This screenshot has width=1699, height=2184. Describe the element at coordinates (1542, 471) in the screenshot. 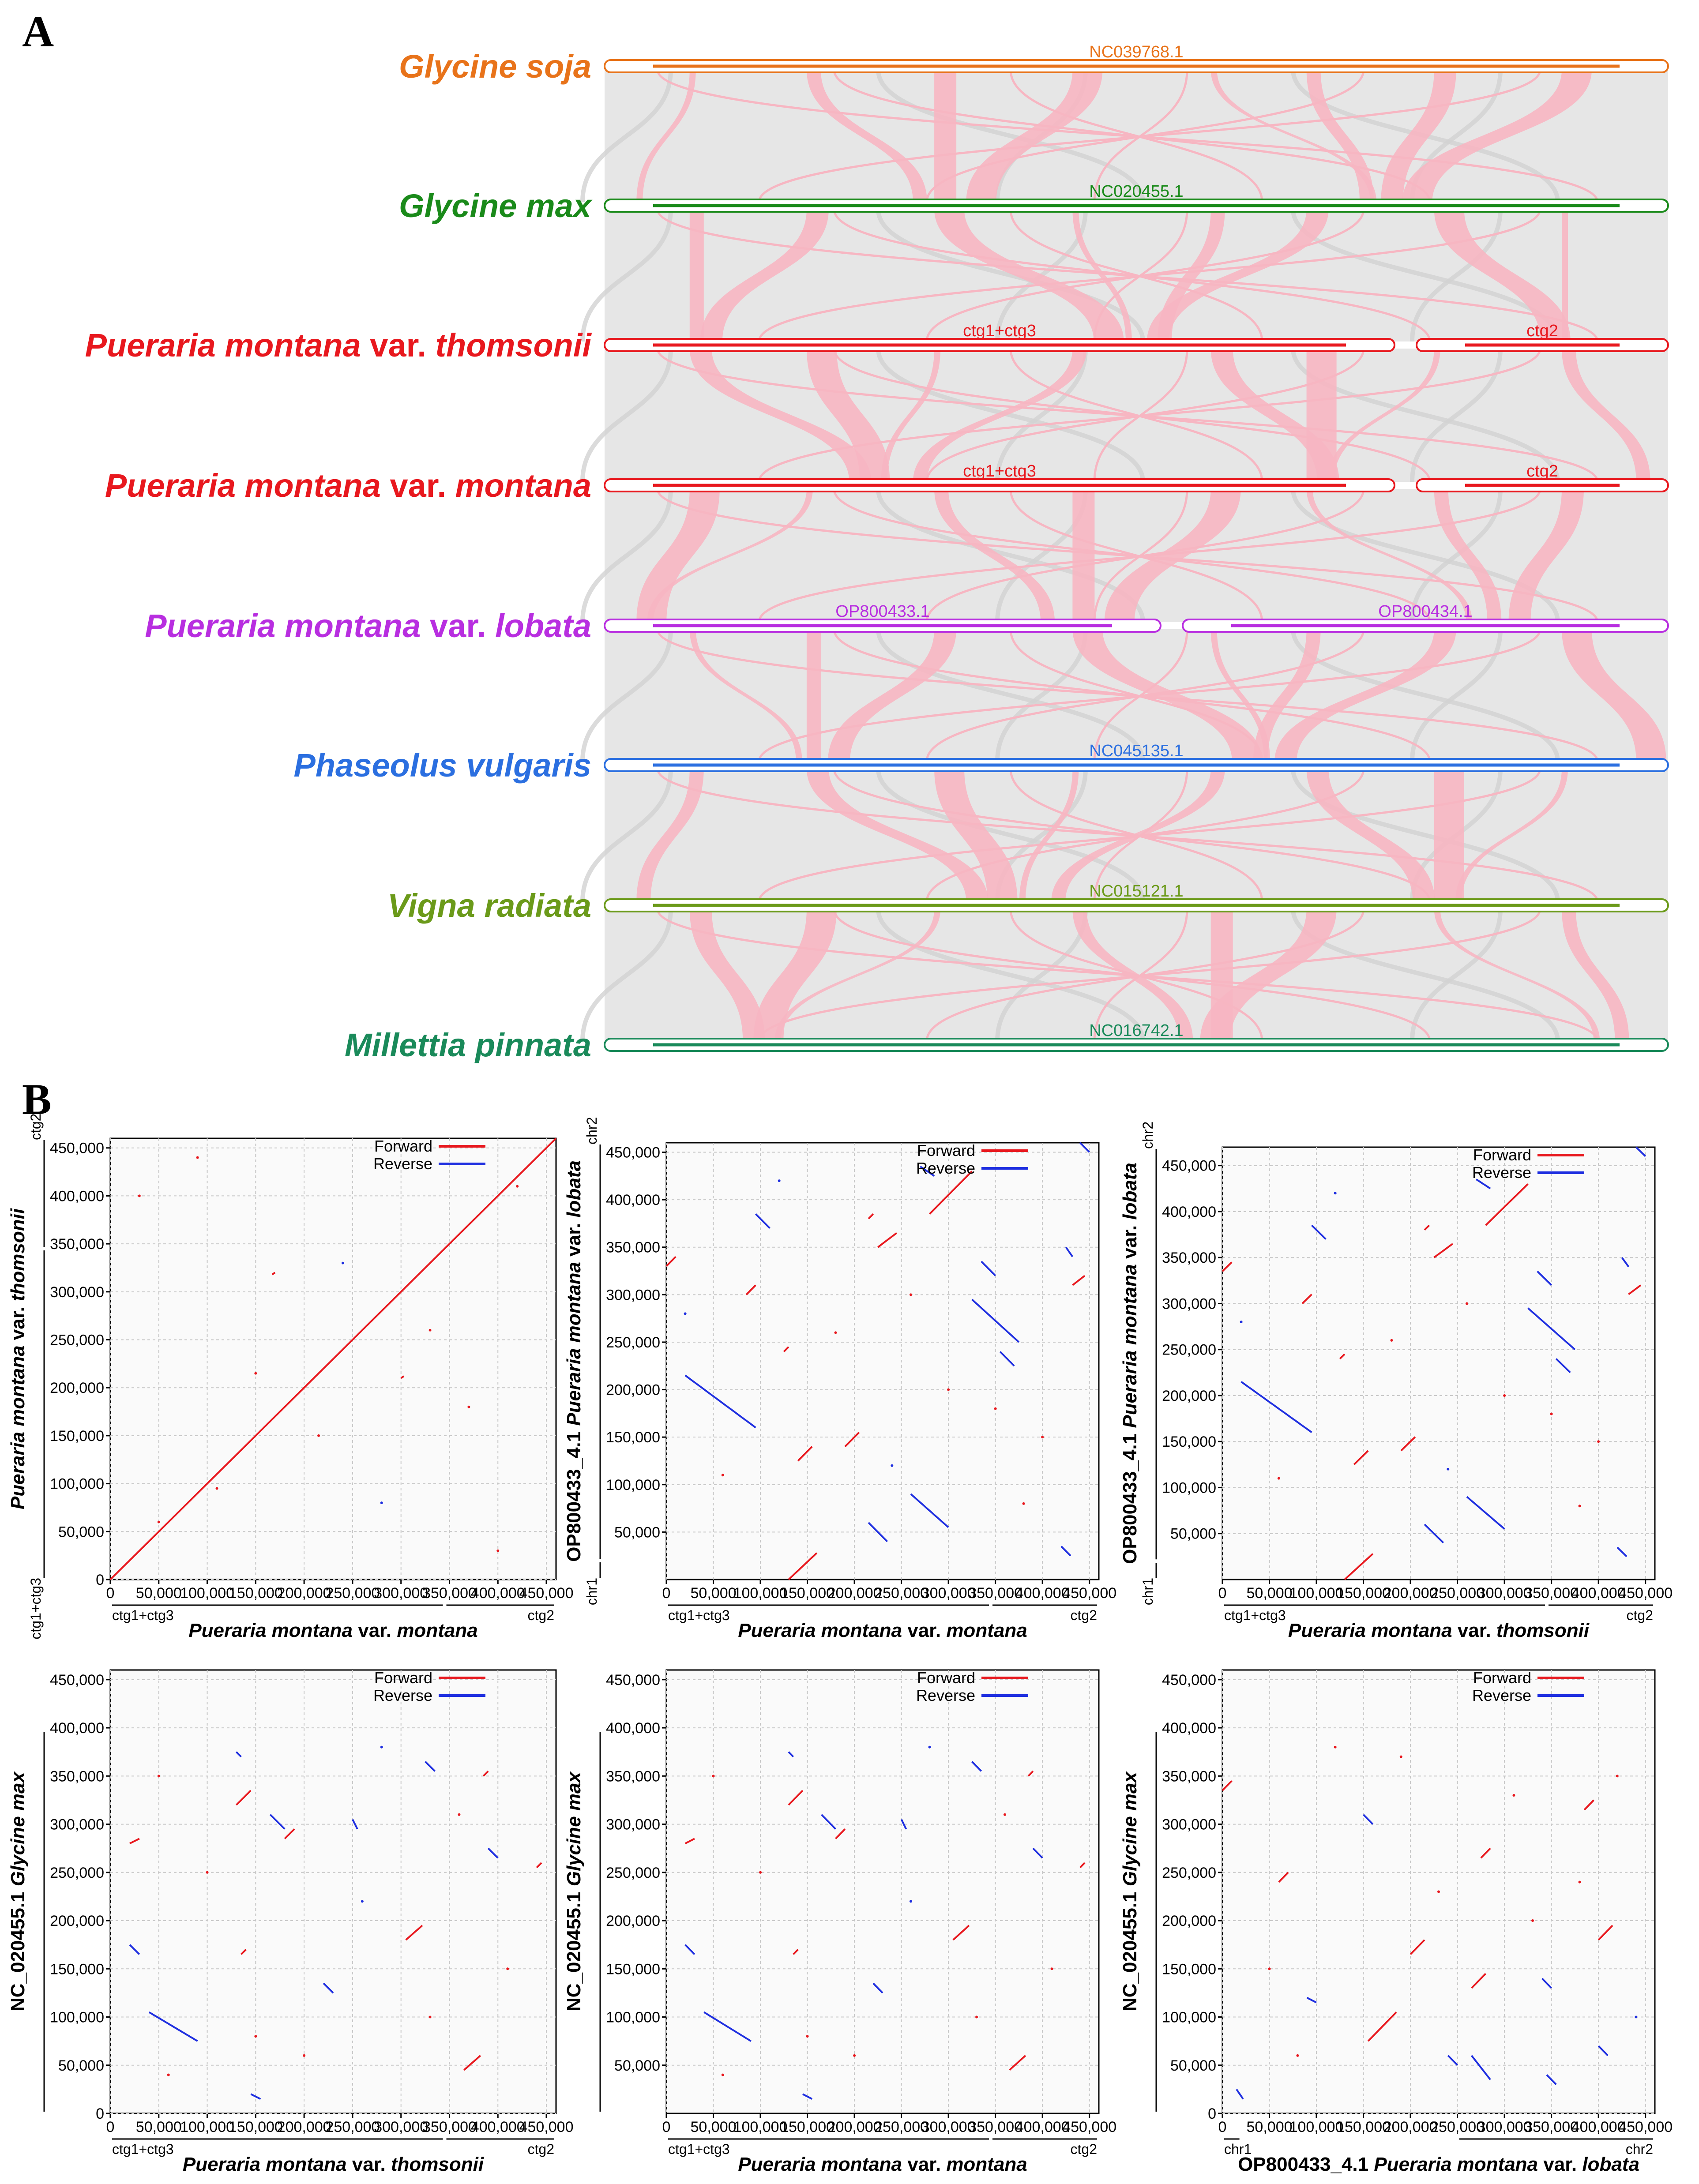

I see `chromosome-label: ctg2` at that location.